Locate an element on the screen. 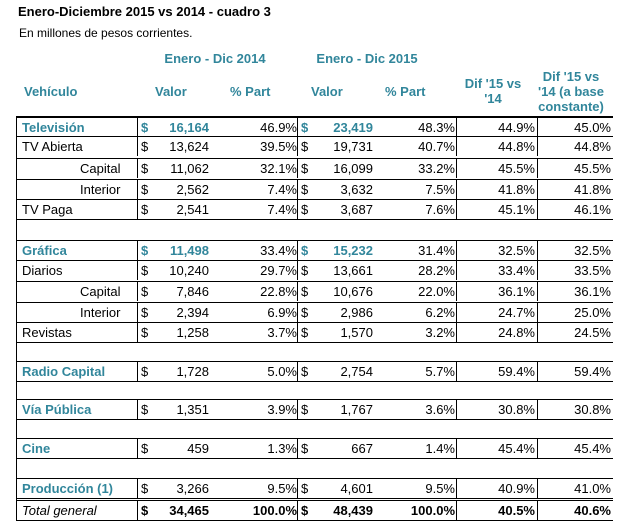 The width and height of the screenshot is (641, 528). row-label: TV Abierta is located at coordinates (52, 146).